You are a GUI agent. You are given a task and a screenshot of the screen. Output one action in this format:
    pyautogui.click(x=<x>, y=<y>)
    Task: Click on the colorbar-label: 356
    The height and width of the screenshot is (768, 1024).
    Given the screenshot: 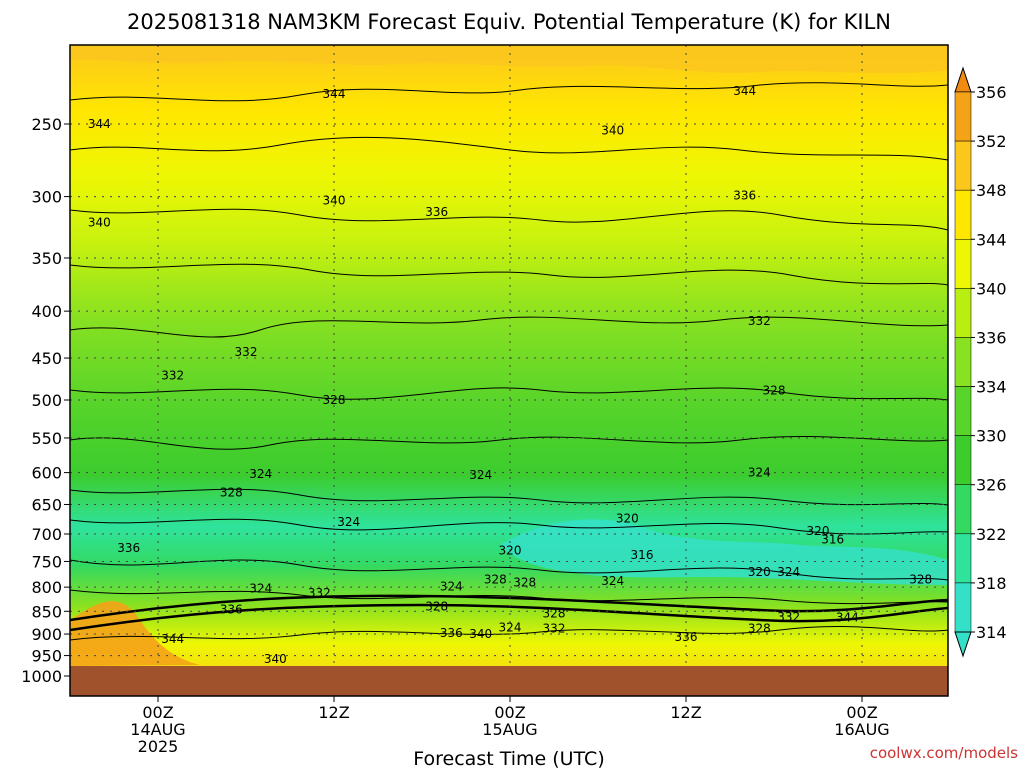 What is the action you would take?
    pyautogui.click(x=991, y=92)
    